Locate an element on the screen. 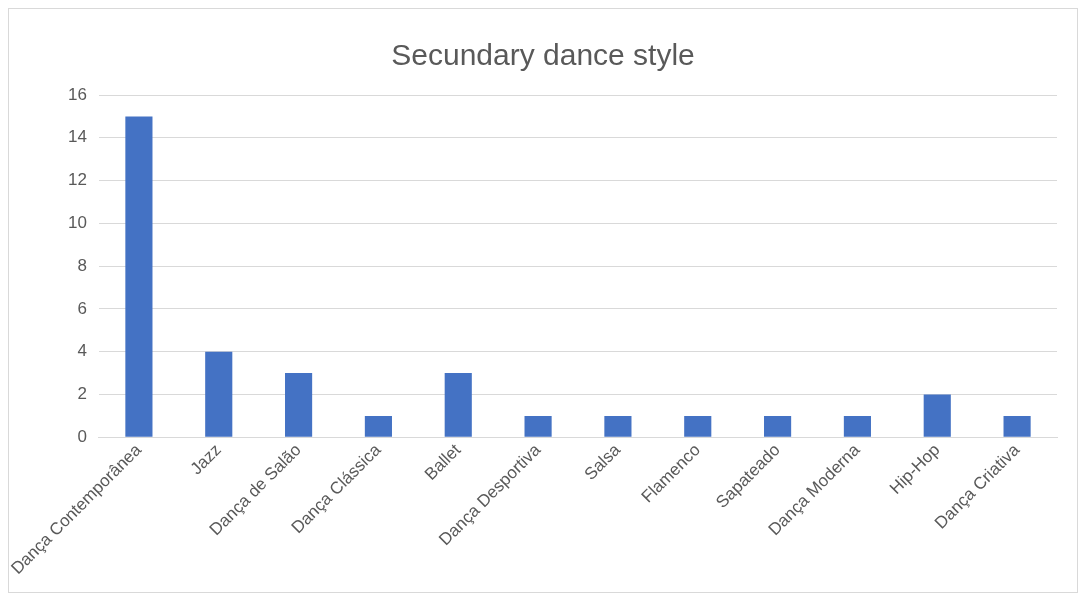  y-tick-label: 16 is located at coordinates (77, 94).